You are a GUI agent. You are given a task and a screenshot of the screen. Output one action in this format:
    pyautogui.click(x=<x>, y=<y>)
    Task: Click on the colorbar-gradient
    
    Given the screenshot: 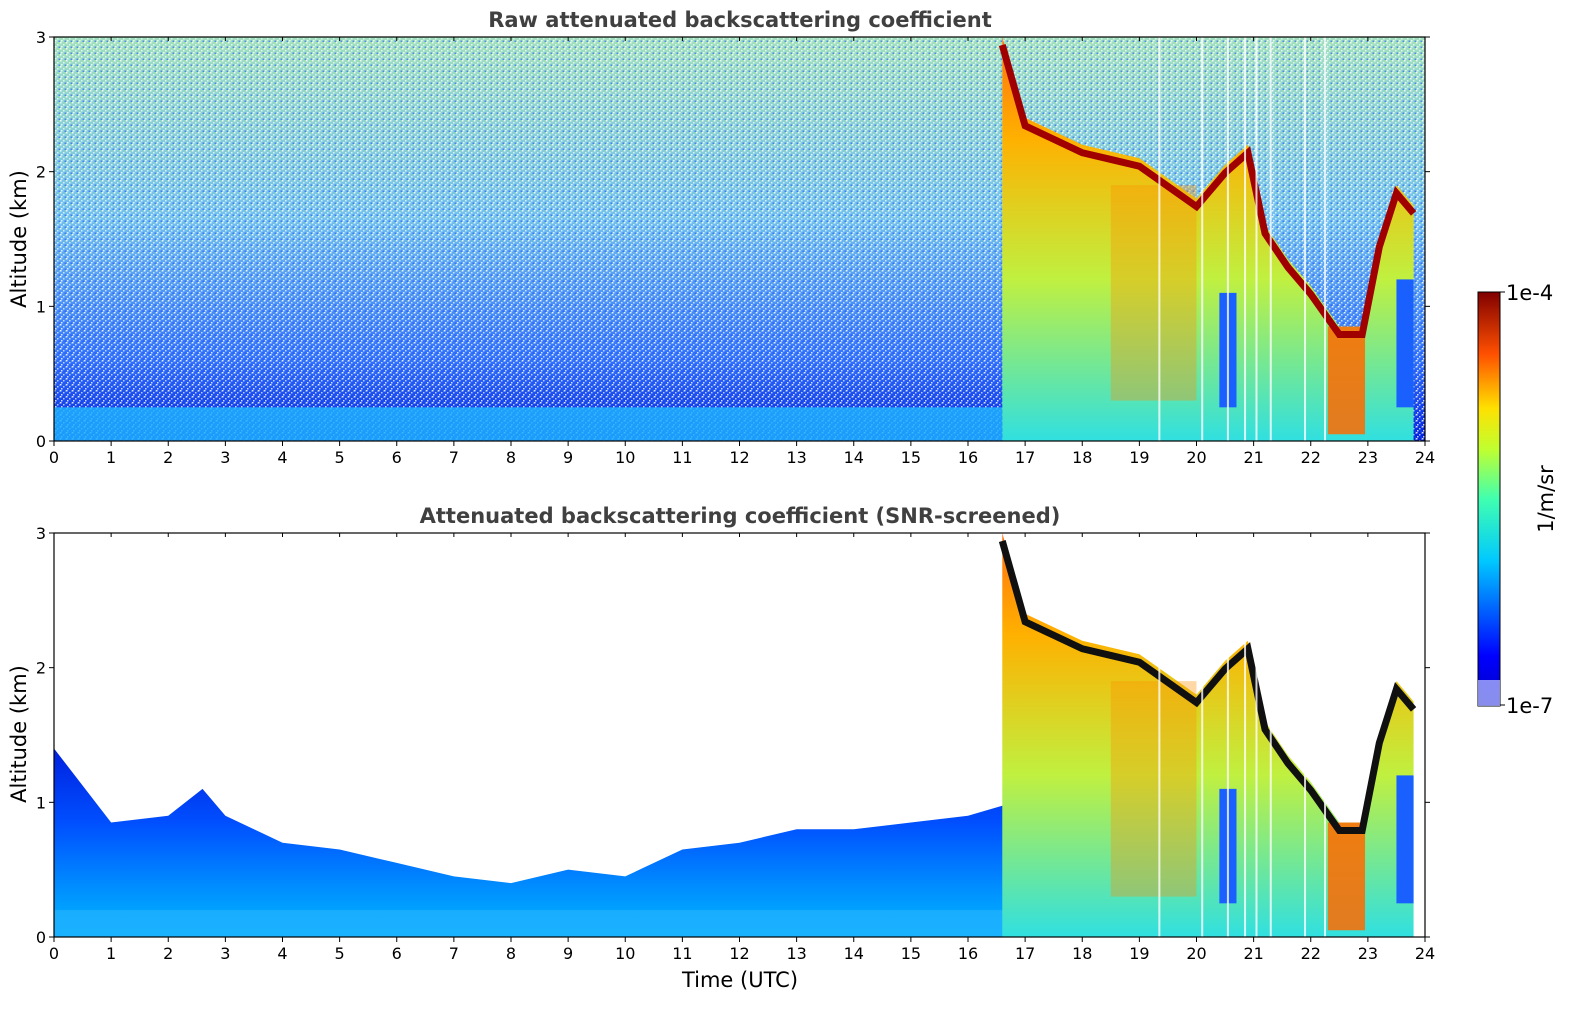 What is the action you would take?
    pyautogui.click(x=1489, y=499)
    